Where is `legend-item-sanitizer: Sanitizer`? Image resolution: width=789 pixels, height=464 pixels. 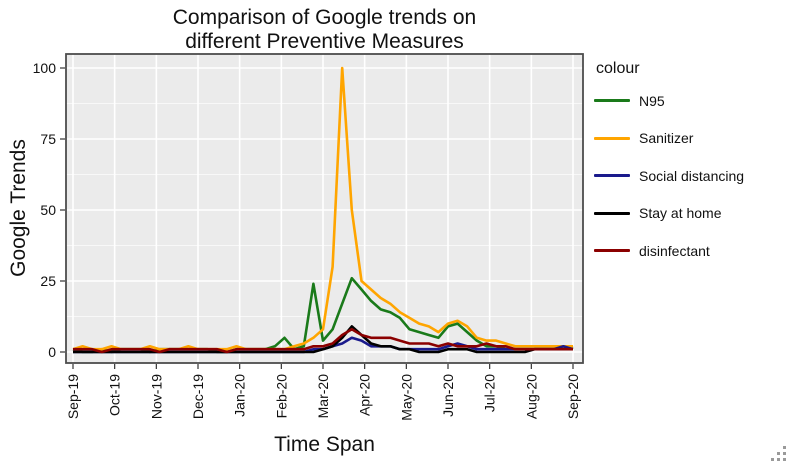 legend-item-sanitizer: Sanitizer is located at coordinates (689, 139).